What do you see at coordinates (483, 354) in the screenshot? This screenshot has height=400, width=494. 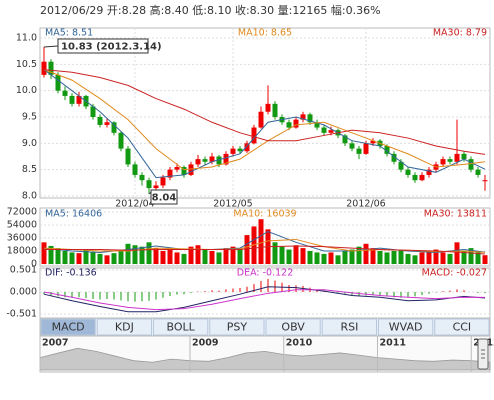 I see `range-handle` at bounding box center [483, 354].